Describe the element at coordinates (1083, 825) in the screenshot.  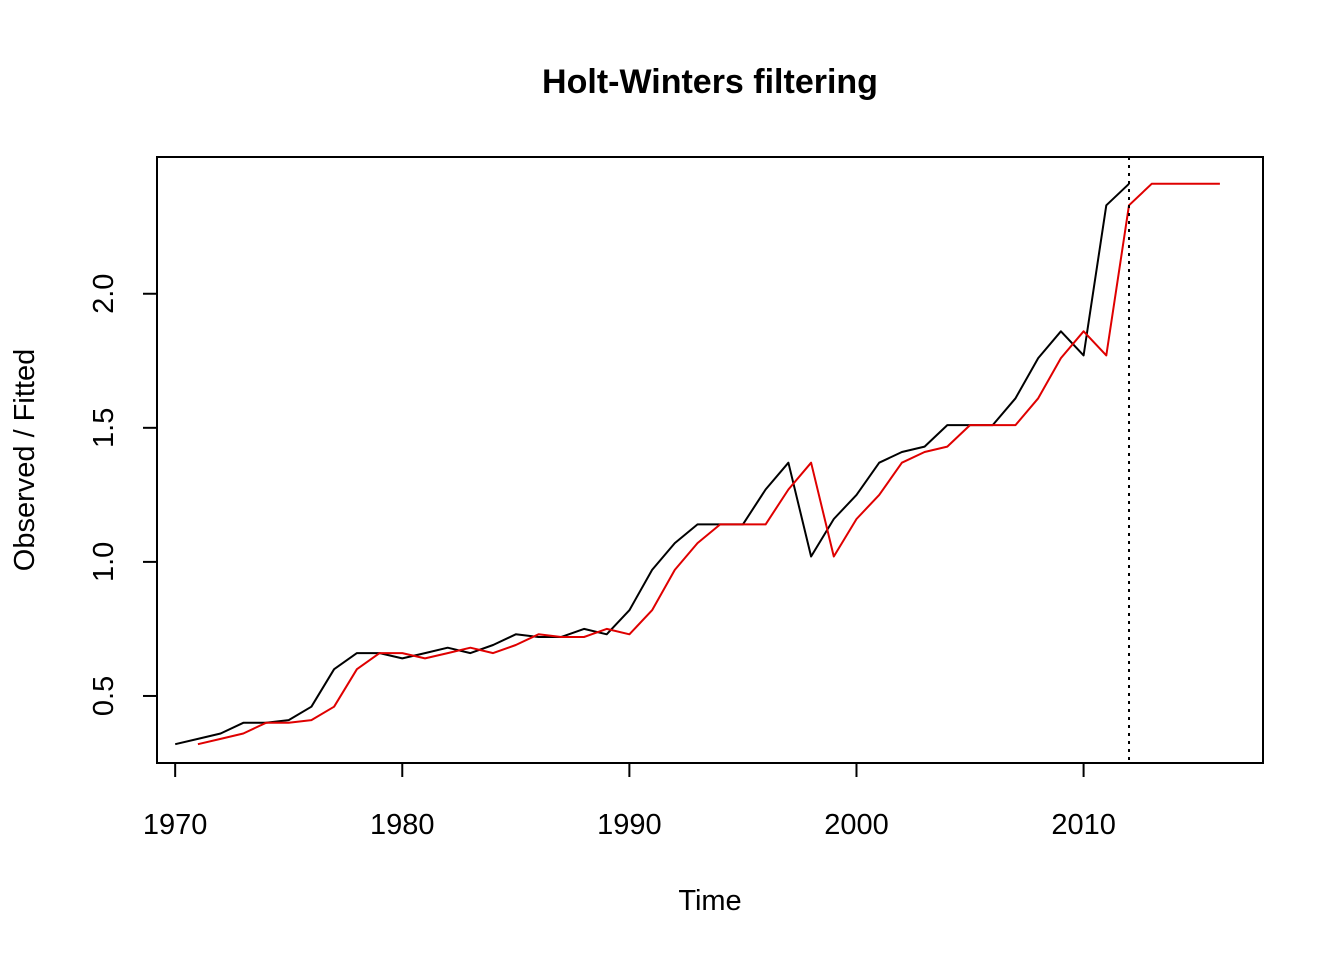
I see `x-tick-label: 2010` at that location.